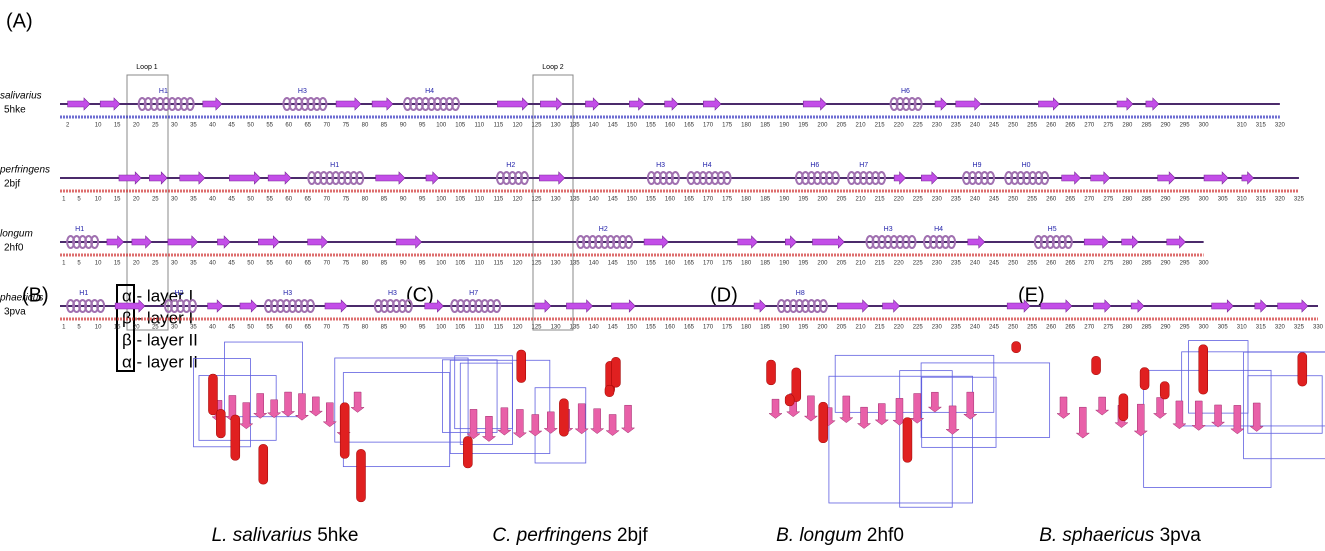 The width and height of the screenshot is (1325, 551). Describe the element at coordinates (288, 200) in the screenshot. I see `ruler-number: 60` at that location.